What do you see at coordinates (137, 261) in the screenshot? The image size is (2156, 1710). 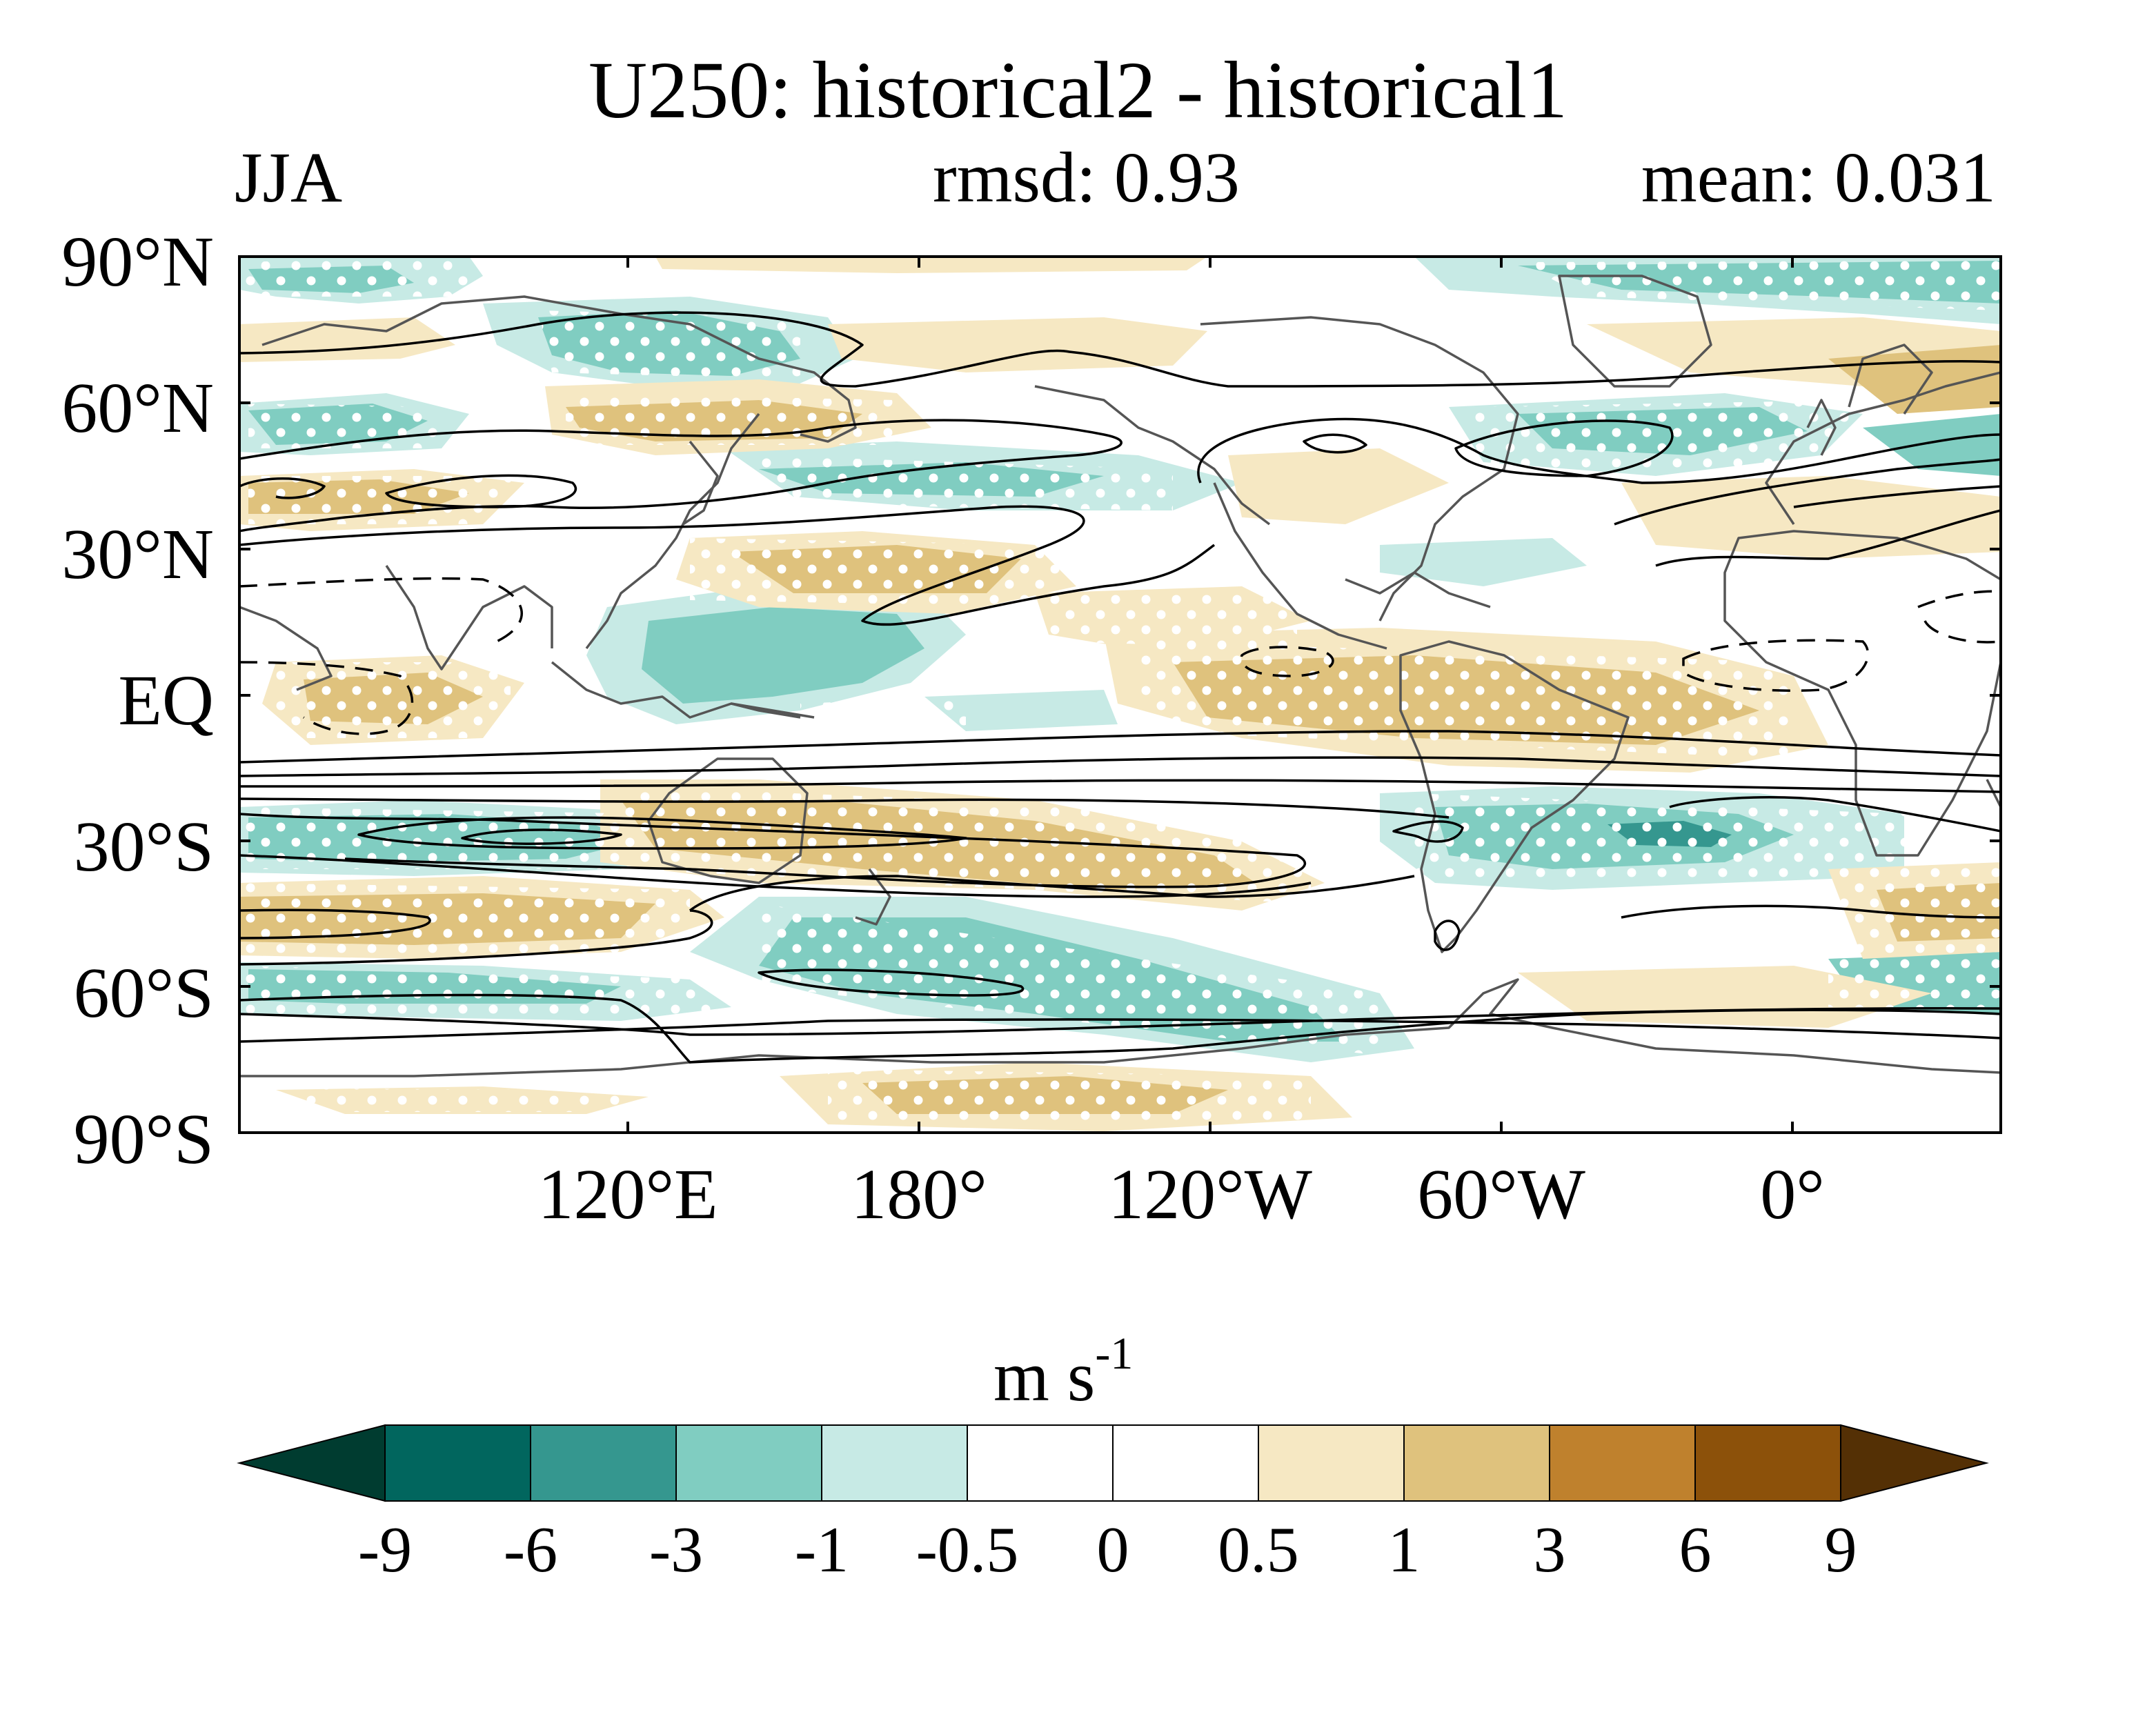 I see `y-tick-90n: 90°N` at bounding box center [137, 261].